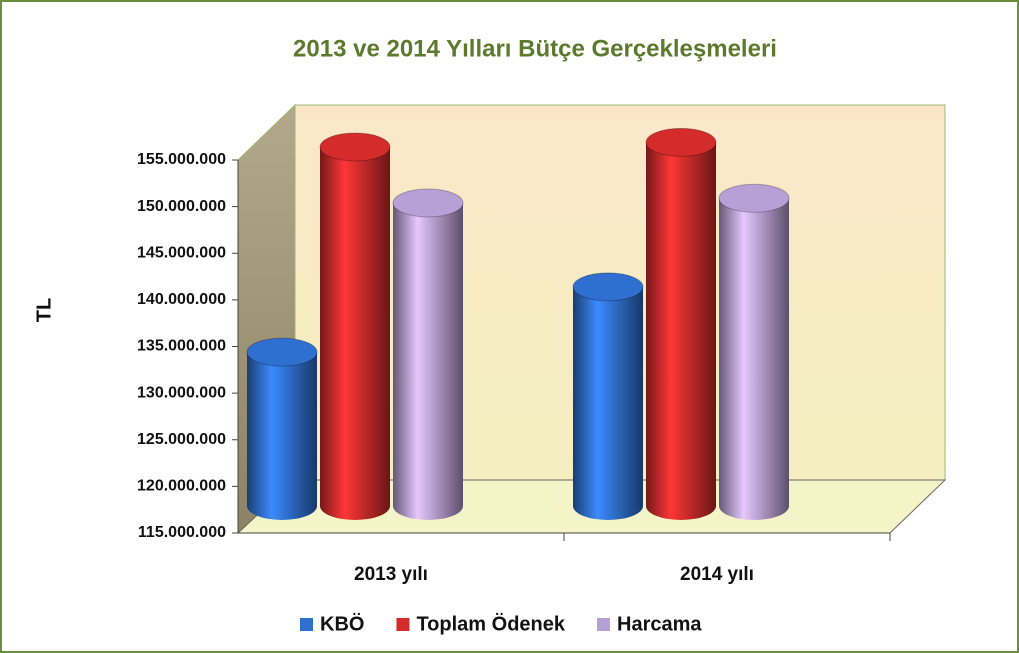 This screenshot has height=653, width=1019. I want to click on y-tick-label: 130.000.000, so click(181, 392).